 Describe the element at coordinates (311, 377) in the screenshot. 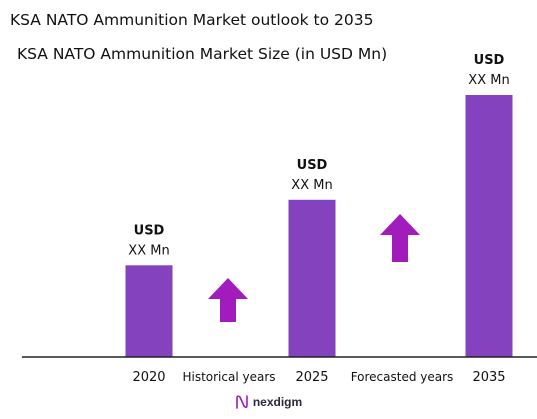

I see `x-tick-label-2025: 2025` at that location.